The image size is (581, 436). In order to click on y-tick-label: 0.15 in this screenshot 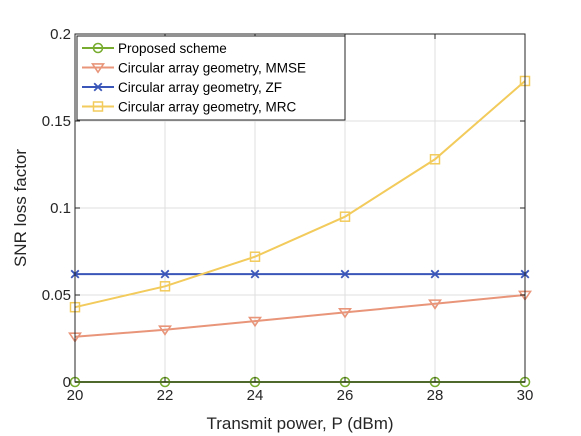, I will do `click(56, 121)`.